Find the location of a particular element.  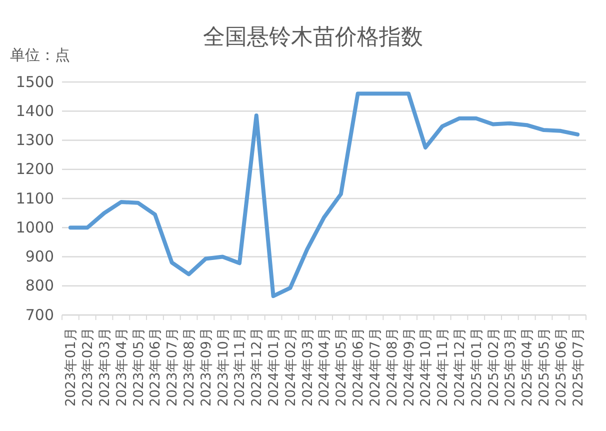

x-tick-label: 2024年02月 is located at coordinates (290, 367).